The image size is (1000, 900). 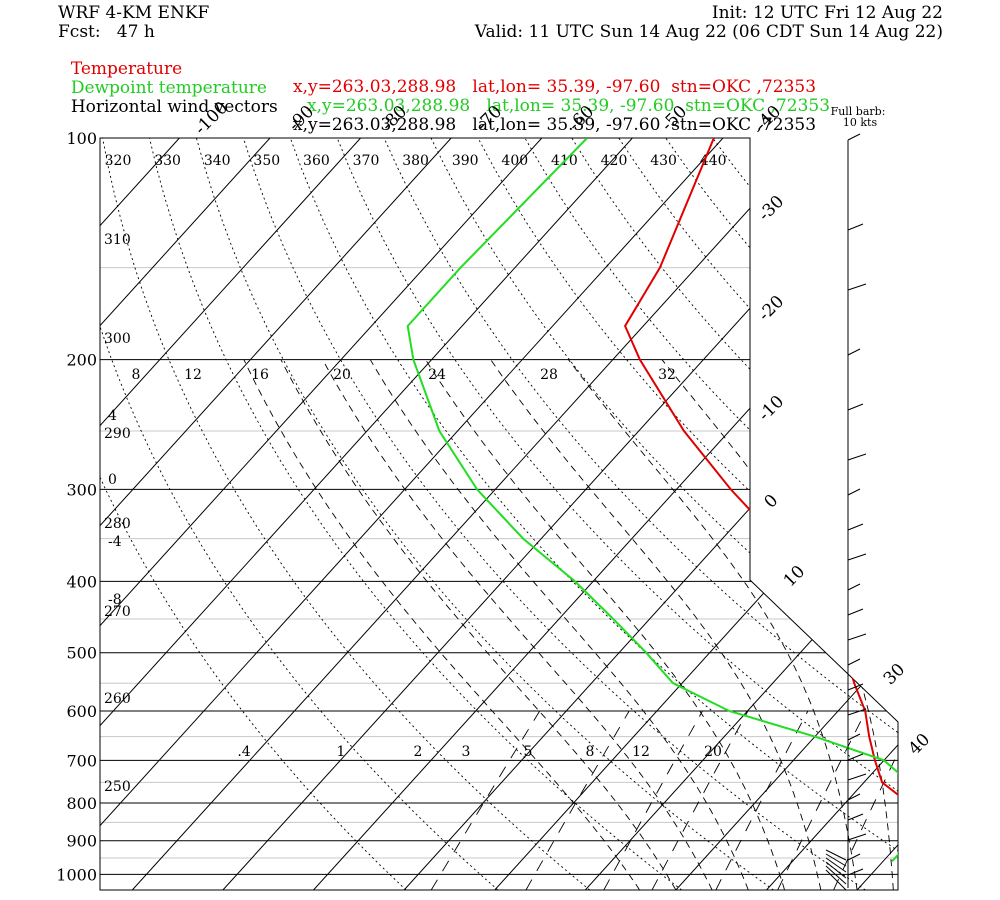 I want to click on barb-legend-units: 10 kts, so click(x=860, y=122).